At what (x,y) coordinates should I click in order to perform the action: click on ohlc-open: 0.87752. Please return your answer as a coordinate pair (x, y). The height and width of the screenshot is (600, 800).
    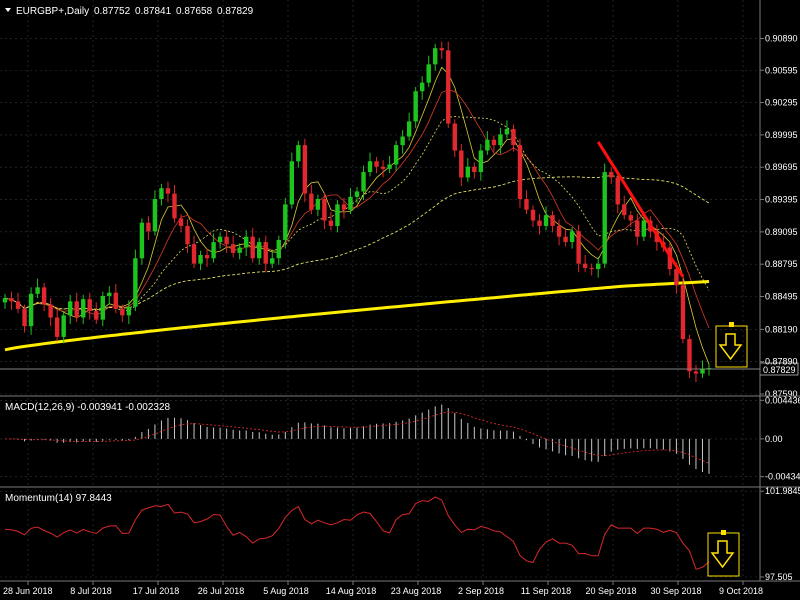
    Looking at the image, I should click on (112, 11).